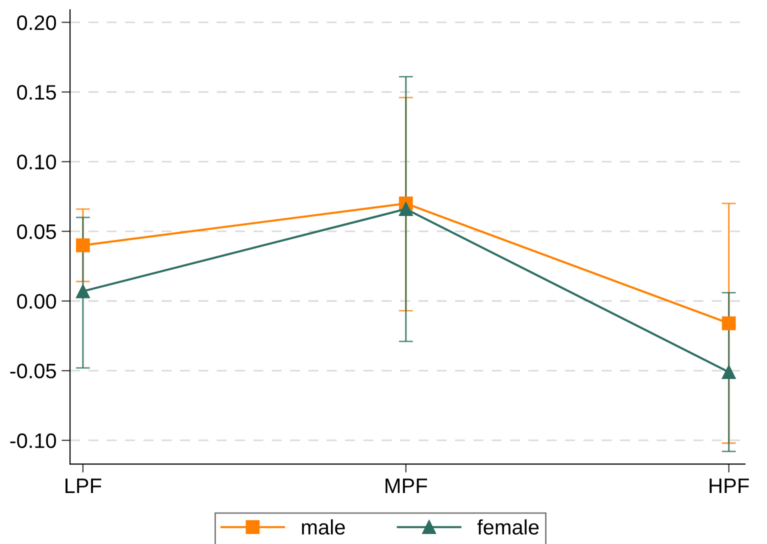 This screenshot has width=767, height=544. I want to click on x-tick-label: LPF, so click(84, 486).